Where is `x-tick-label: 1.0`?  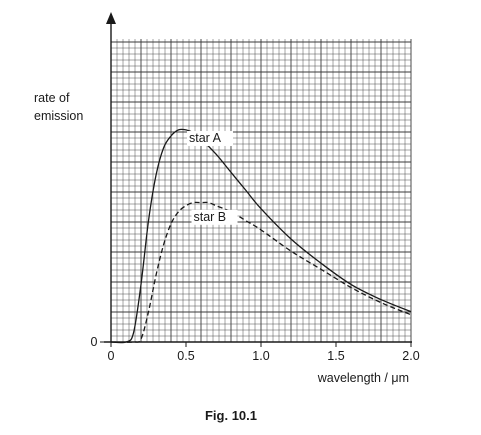 x-tick-label: 1.0 is located at coordinates (260, 356).